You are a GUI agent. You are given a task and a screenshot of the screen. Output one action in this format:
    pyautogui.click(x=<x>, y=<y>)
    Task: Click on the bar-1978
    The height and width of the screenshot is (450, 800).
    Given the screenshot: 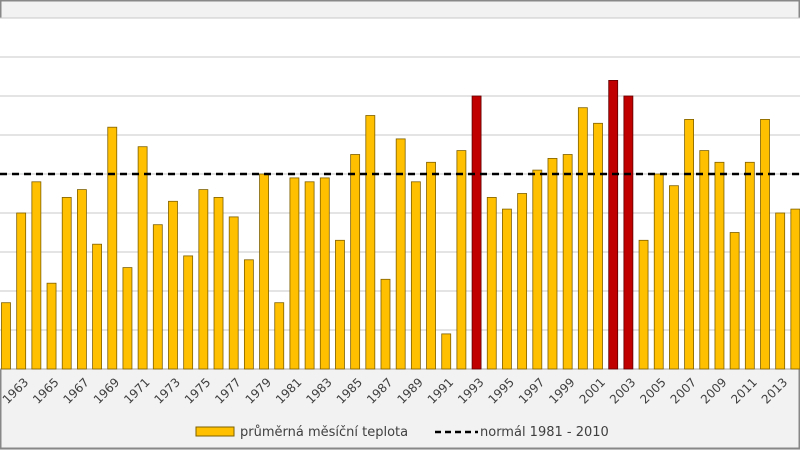 What is the action you would take?
    pyautogui.click(x=248, y=314)
    